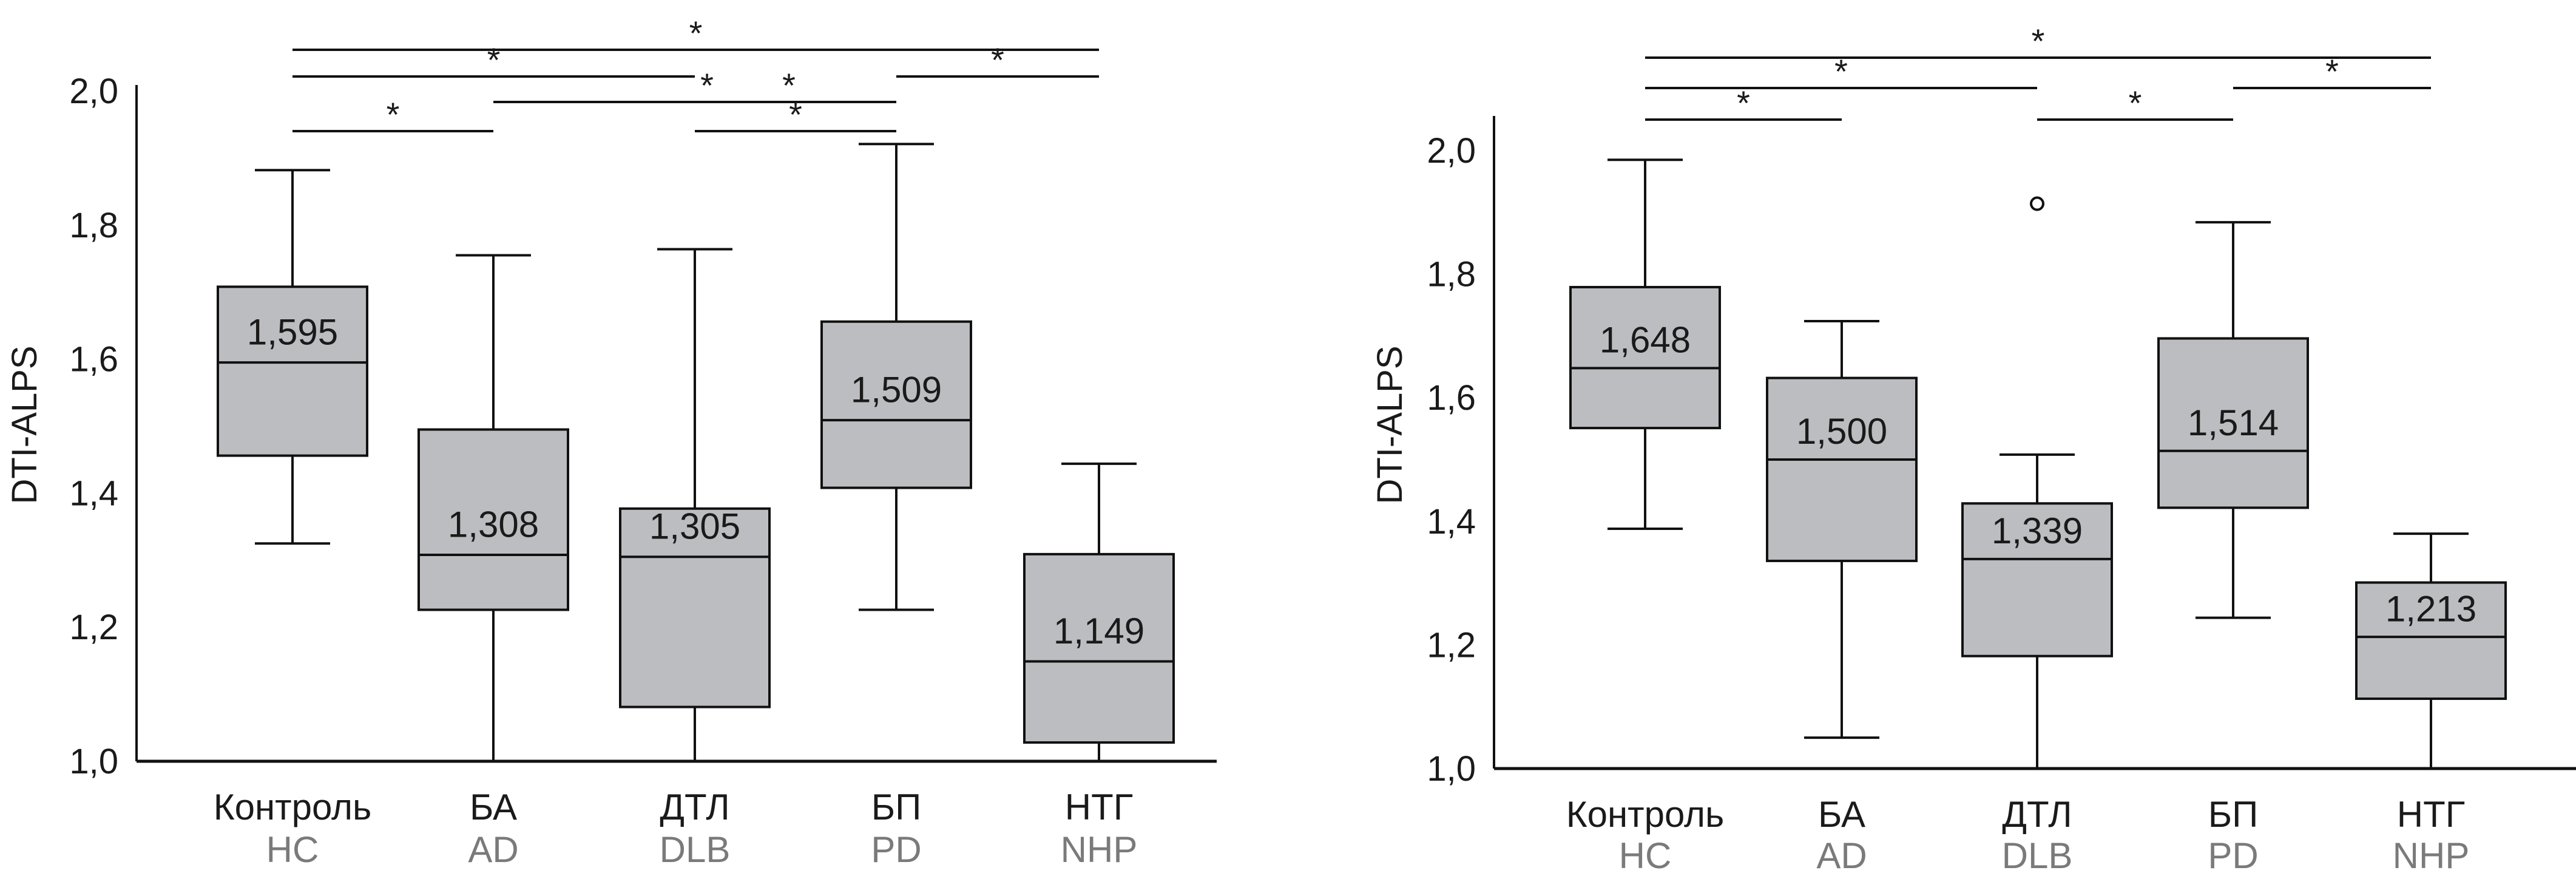 Image resolution: width=2576 pixels, height=876 pixels. What do you see at coordinates (1841, 432) in the screenshot?
I see `median-label: 1,500` at bounding box center [1841, 432].